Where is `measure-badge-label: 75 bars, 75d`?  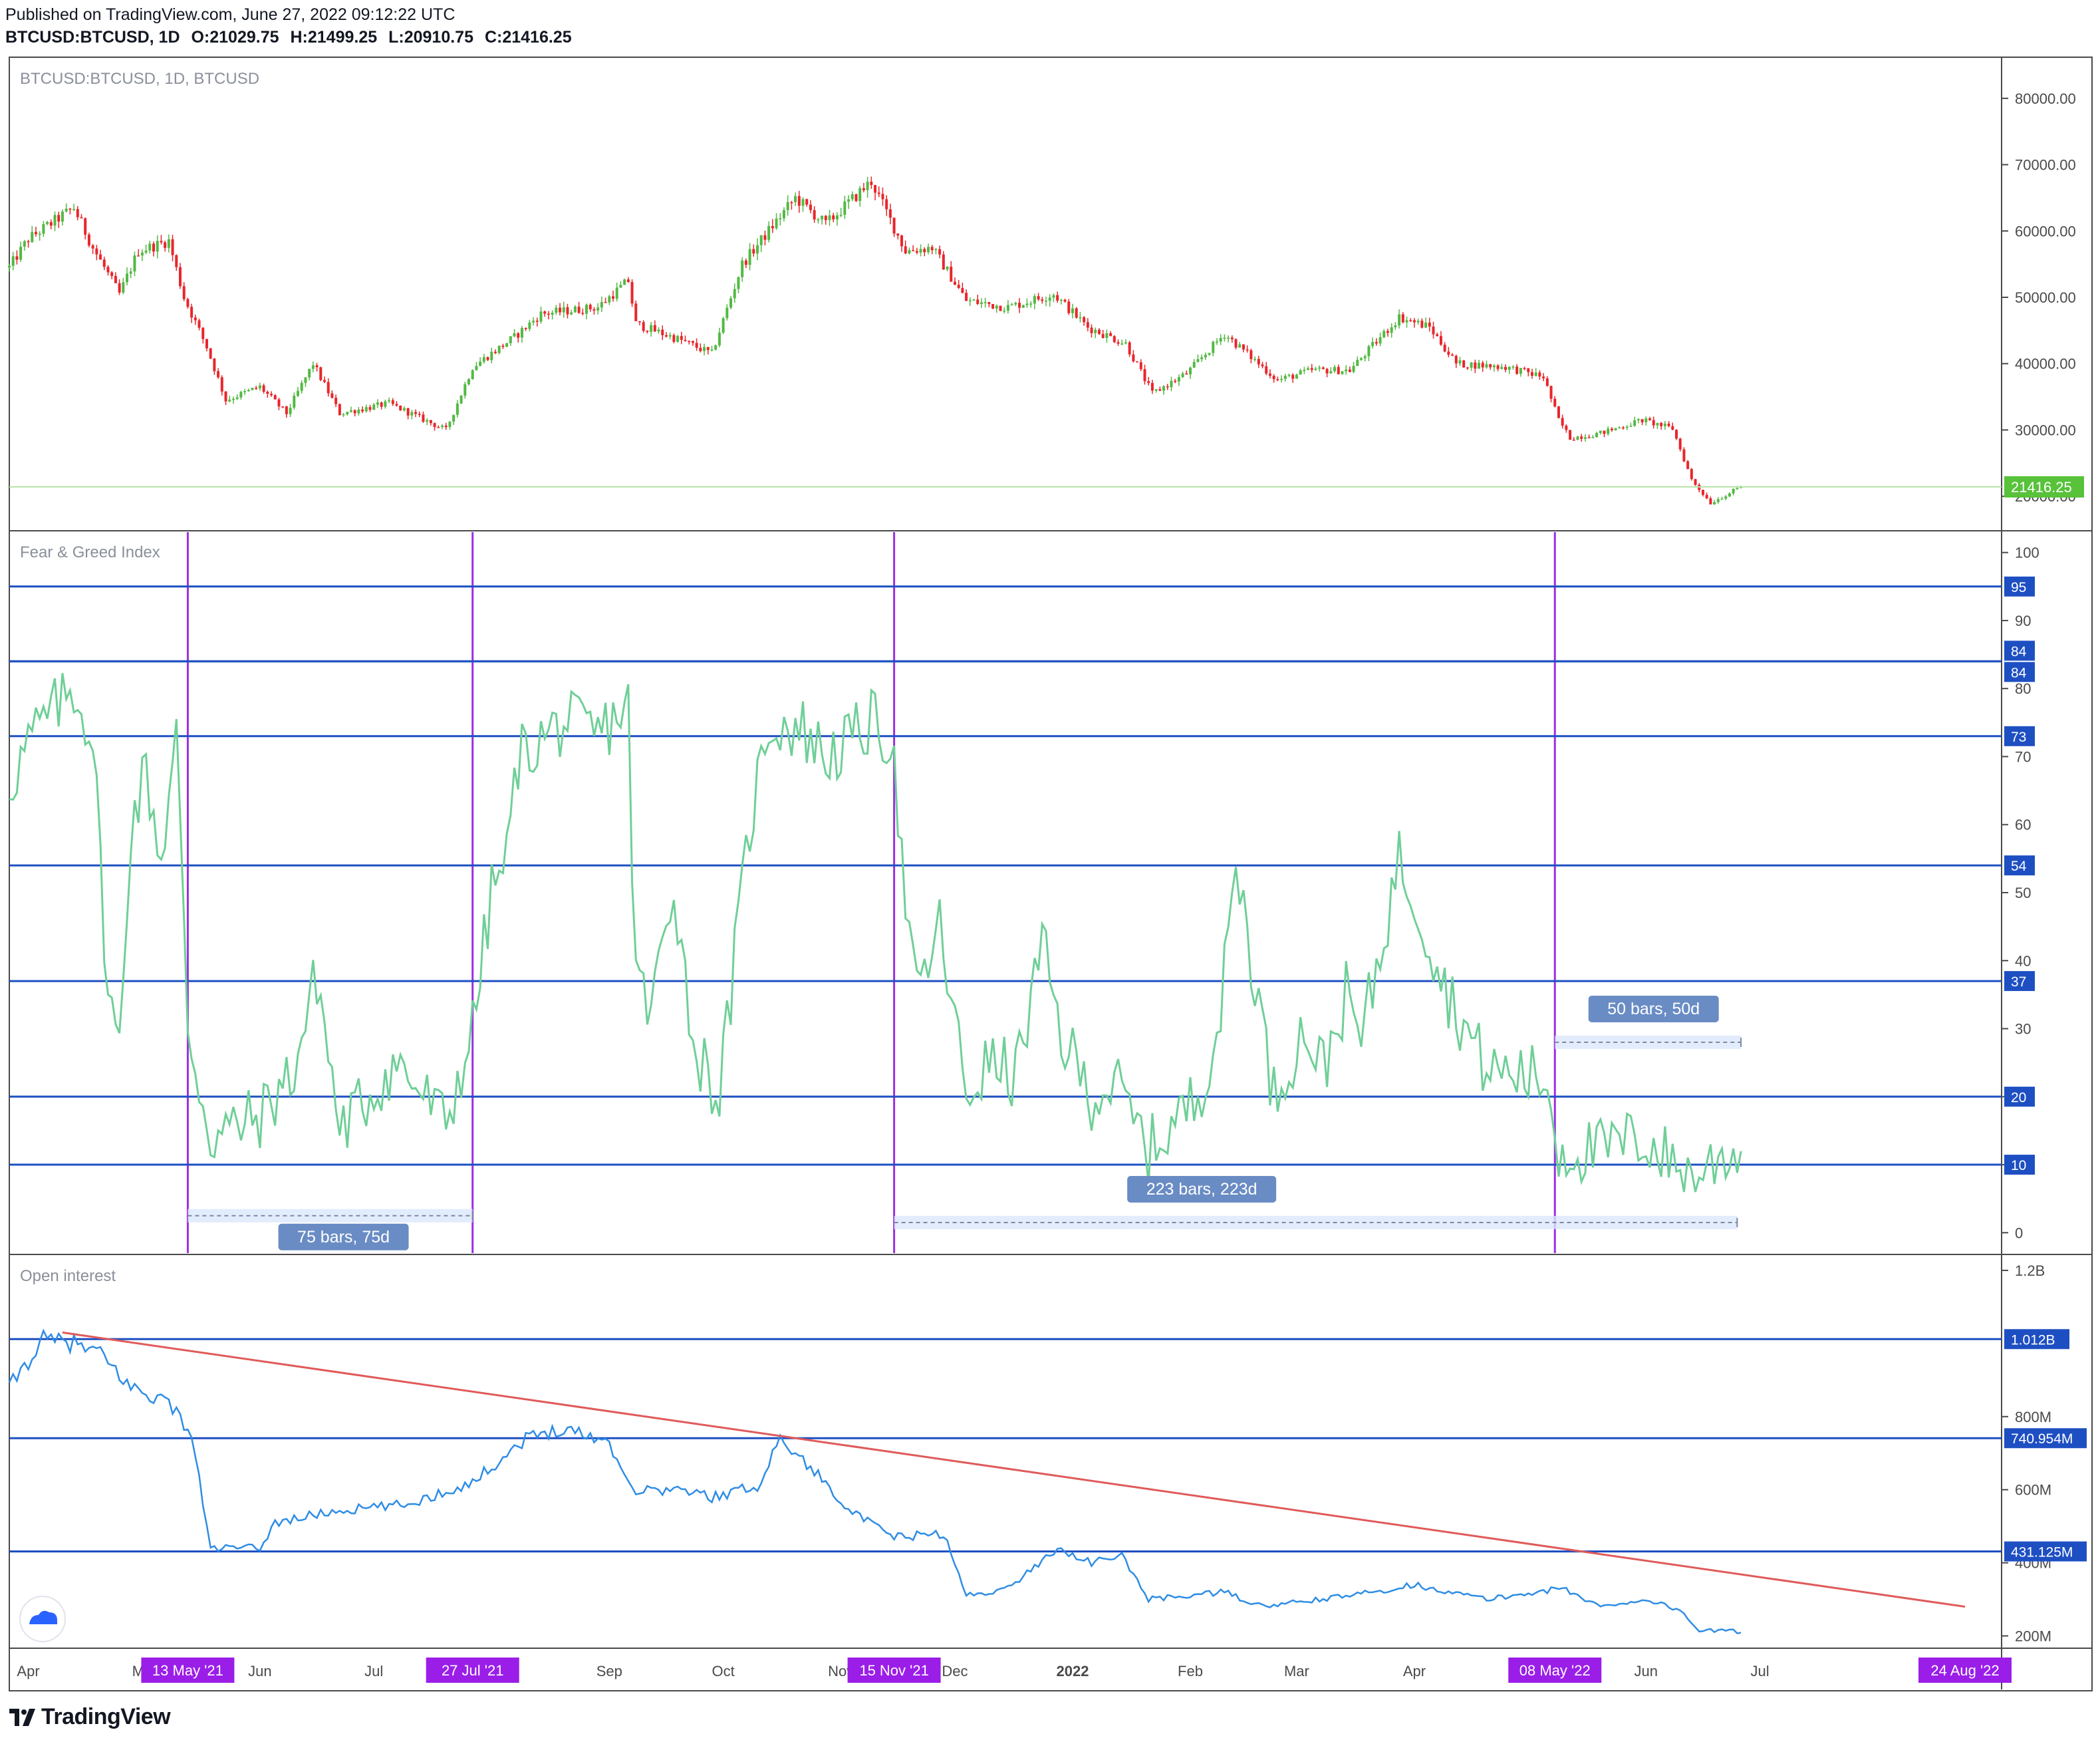
measure-badge-label: 75 bars, 75d is located at coordinates (343, 1237).